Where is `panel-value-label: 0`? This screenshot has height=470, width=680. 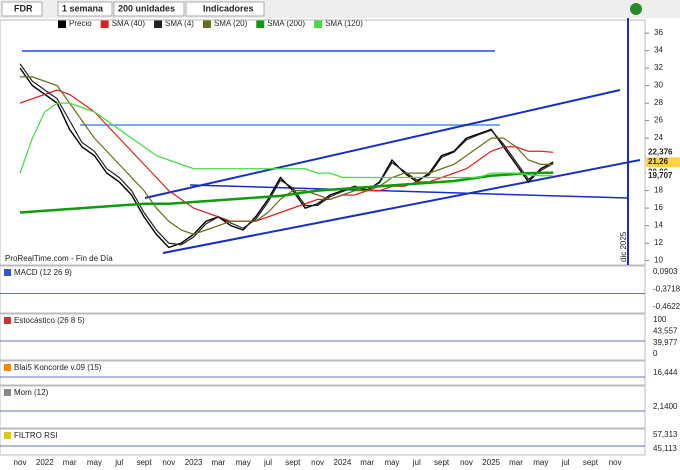 panel-value-label: 0 is located at coordinates (655, 353).